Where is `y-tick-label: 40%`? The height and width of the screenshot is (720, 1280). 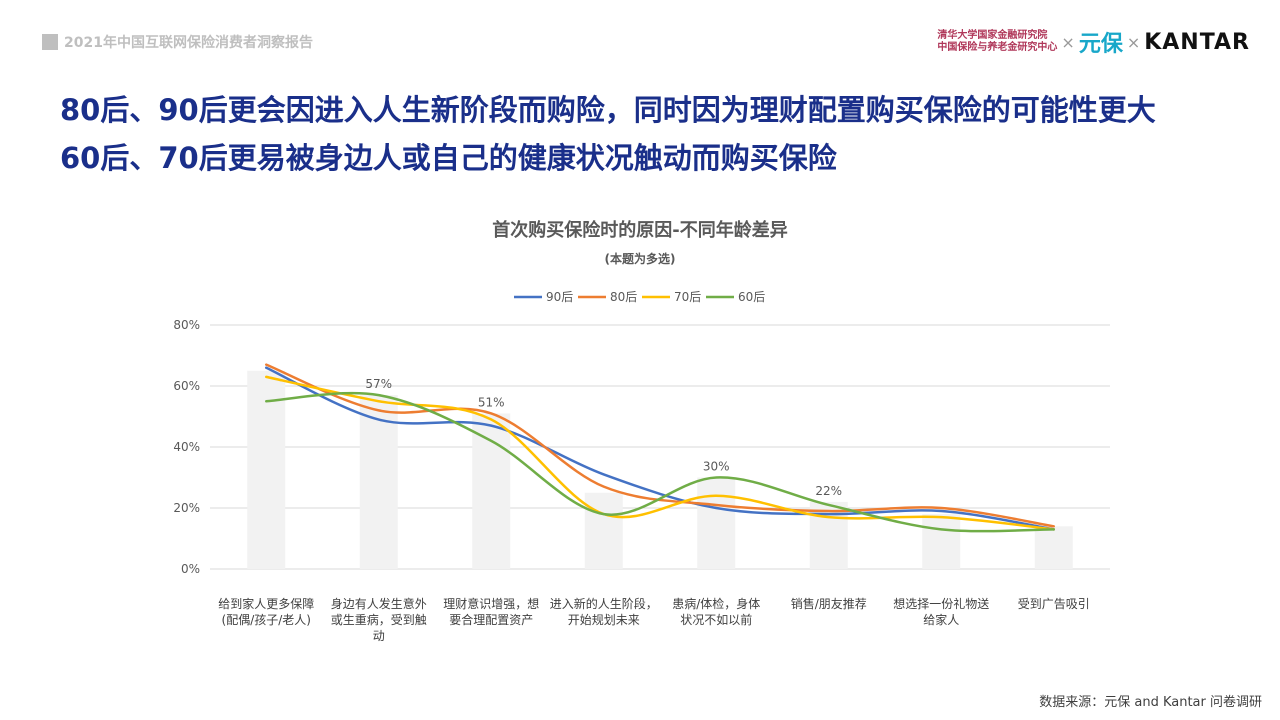
y-tick-label: 40% is located at coordinates (186, 447).